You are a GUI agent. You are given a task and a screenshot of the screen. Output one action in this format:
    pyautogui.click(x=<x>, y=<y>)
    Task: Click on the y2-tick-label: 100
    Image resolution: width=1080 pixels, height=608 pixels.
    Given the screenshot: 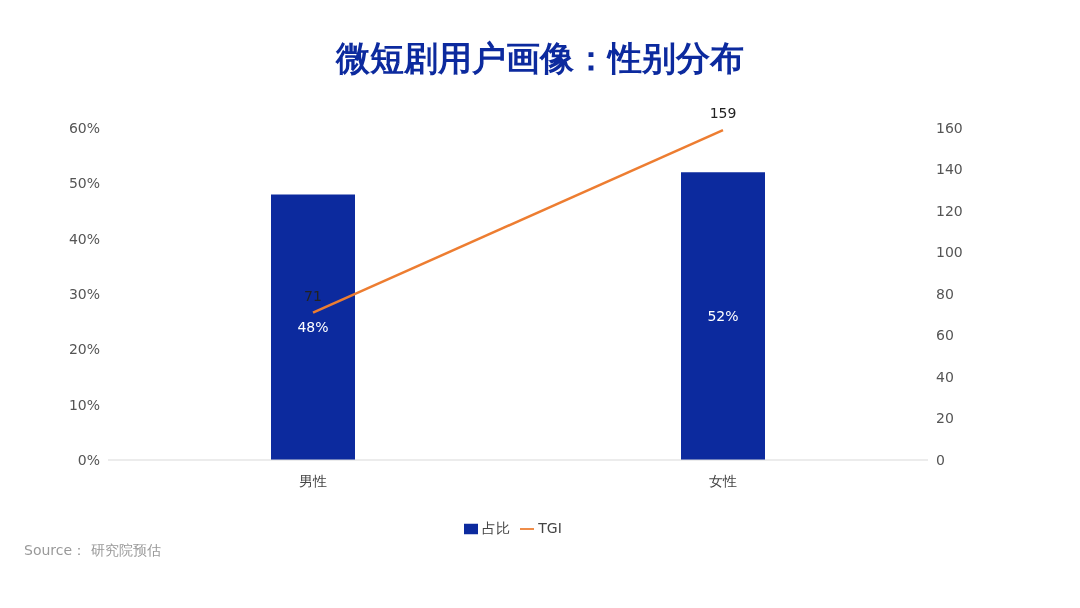 What is the action you would take?
    pyautogui.click(x=949, y=252)
    